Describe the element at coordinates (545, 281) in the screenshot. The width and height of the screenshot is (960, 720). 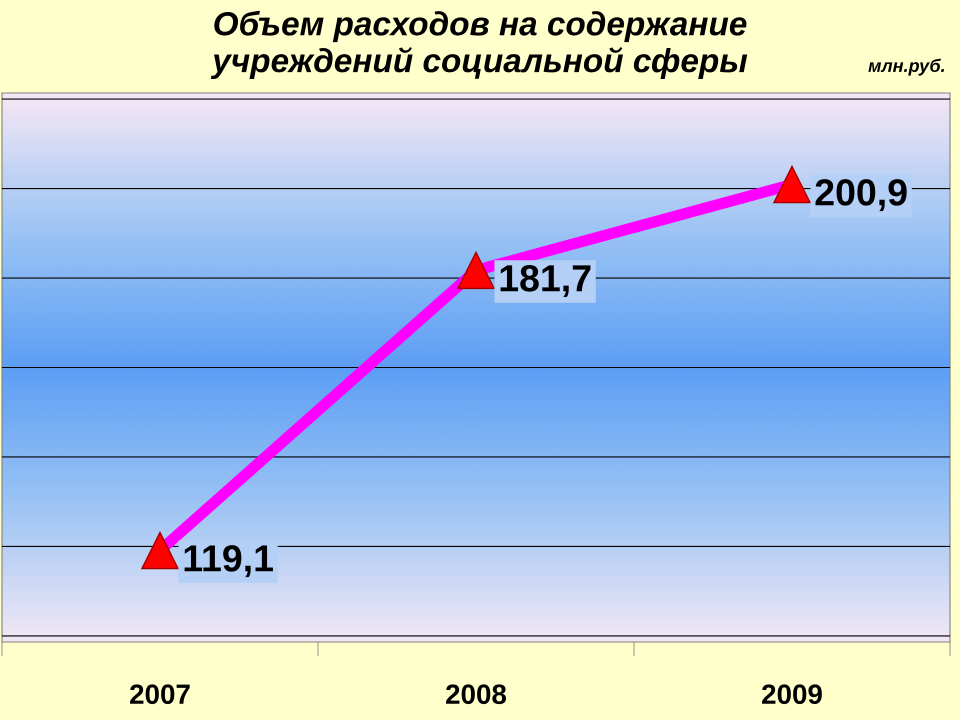
I see `data-label: 181,7` at that location.